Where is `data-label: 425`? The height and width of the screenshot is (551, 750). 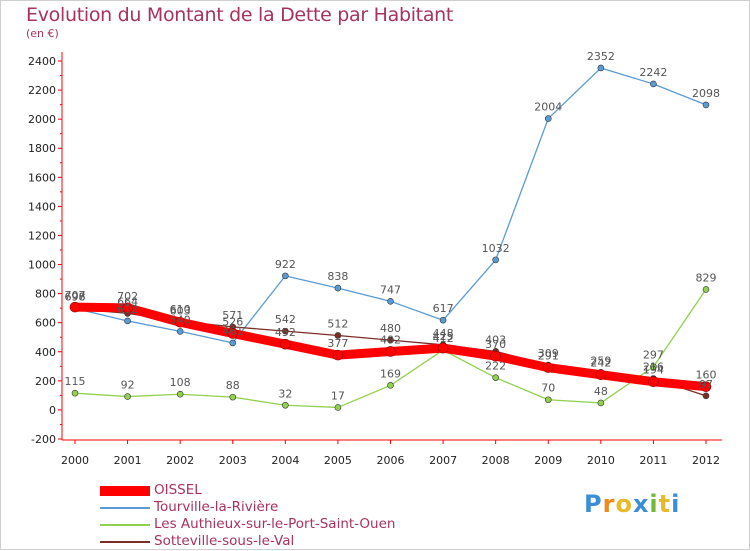 data-label: 425 is located at coordinates (443, 336).